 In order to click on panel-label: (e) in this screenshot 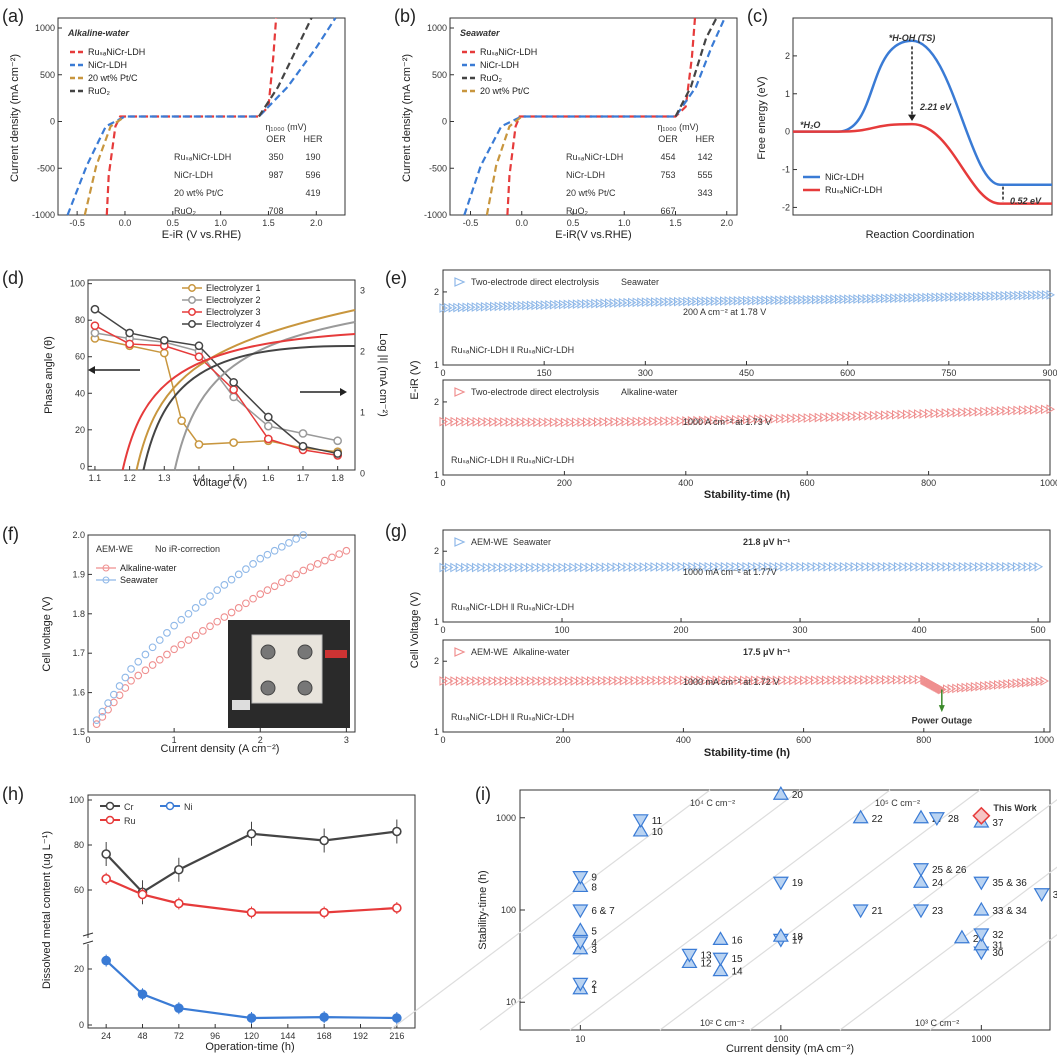, I will do `click(396, 278)`.